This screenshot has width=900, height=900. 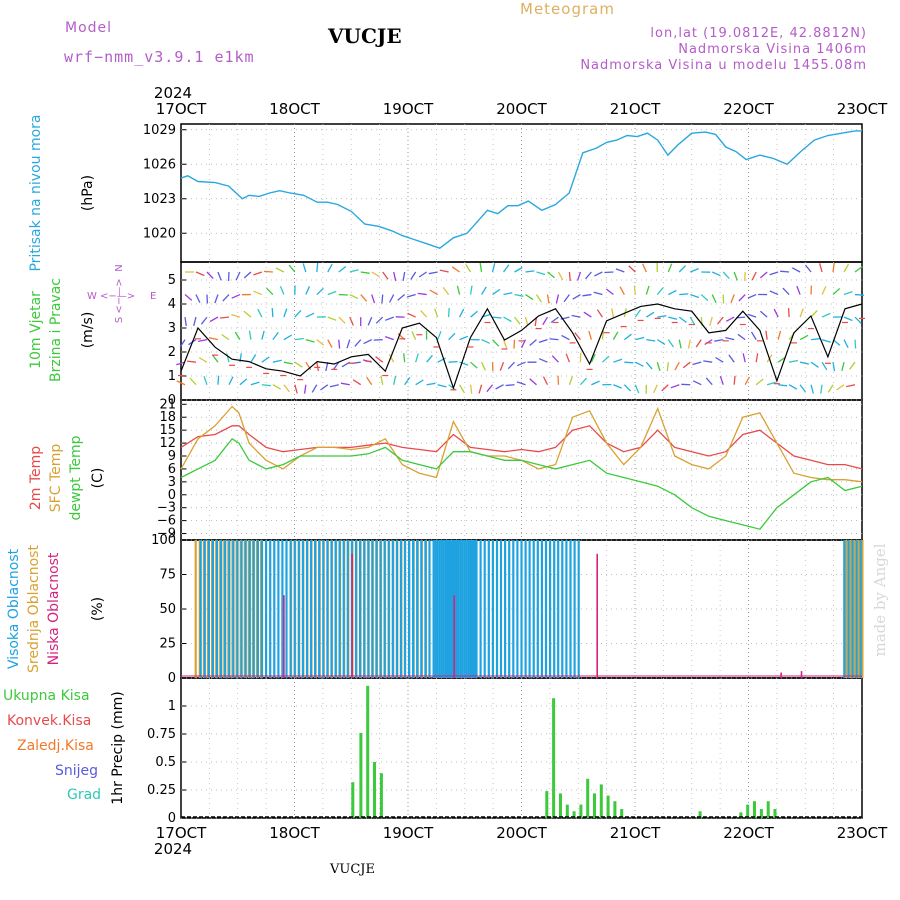 What do you see at coordinates (36, 478) in the screenshot?
I see `temp-ylabel-2m: 2m Temp` at bounding box center [36, 478].